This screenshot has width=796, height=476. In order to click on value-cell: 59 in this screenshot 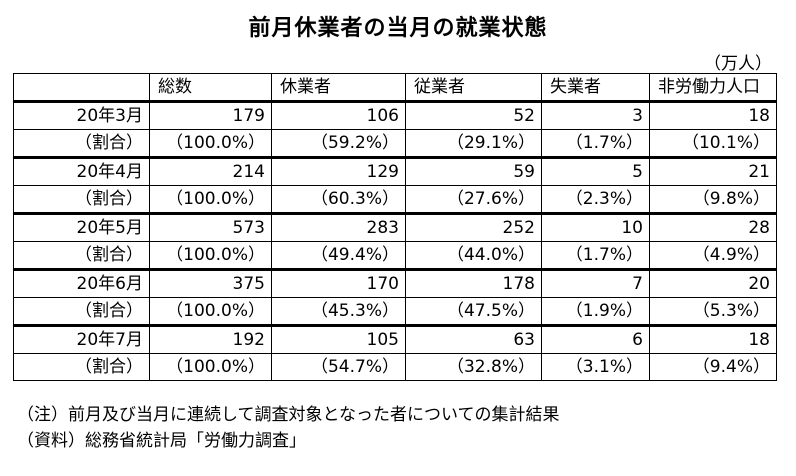, I will do `click(473, 171)`.